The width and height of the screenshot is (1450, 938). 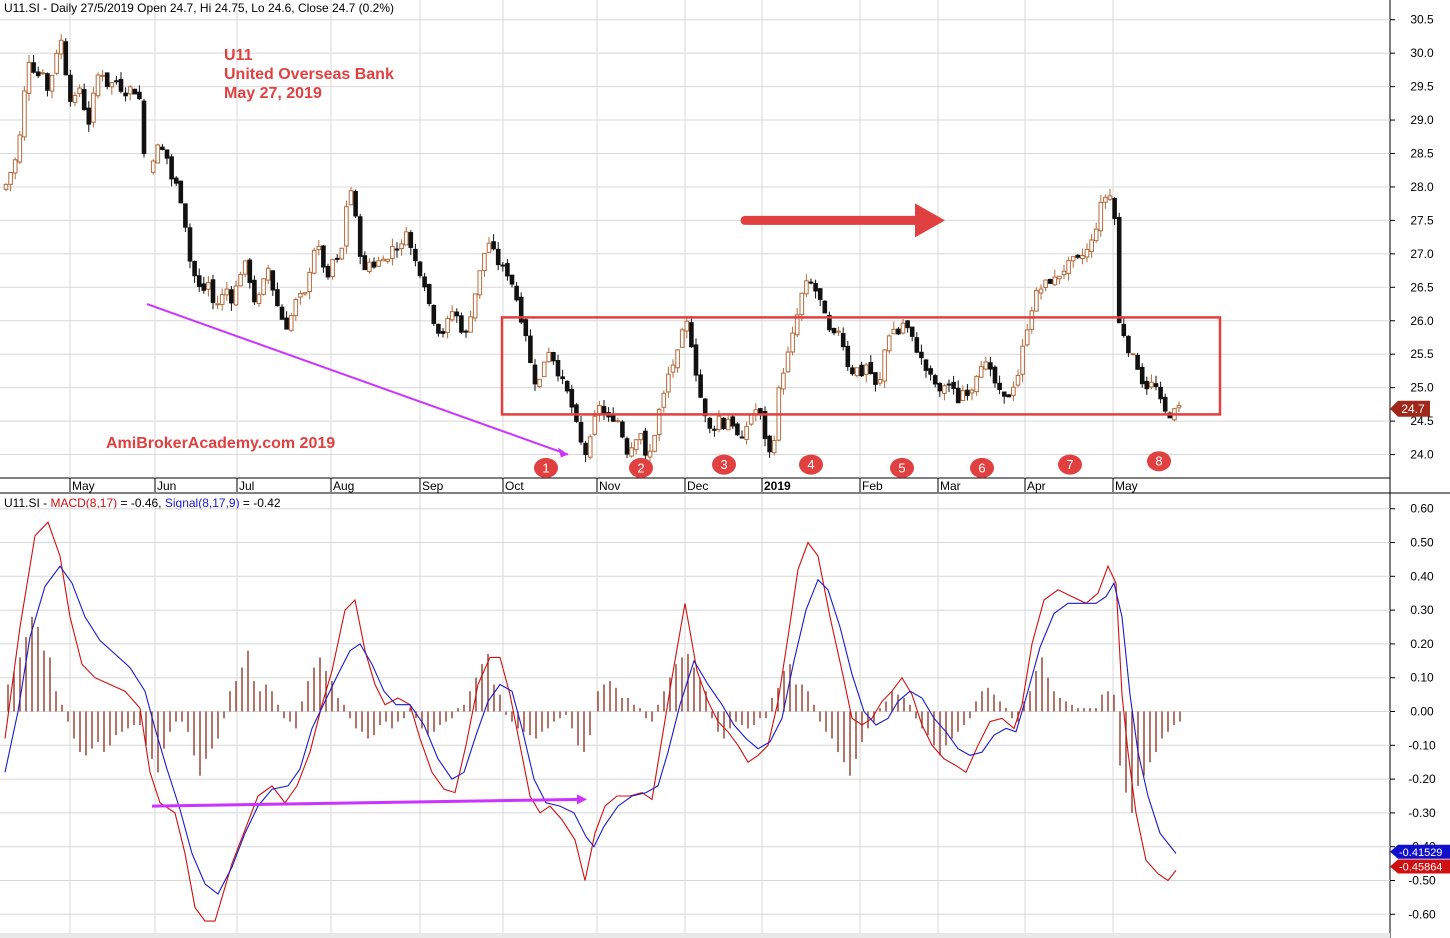 I want to click on y-tick-label: 27.0, so click(x=1422, y=254).